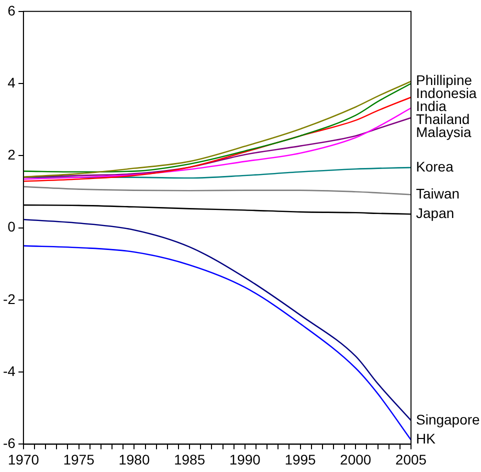 The image size is (481, 472). I want to click on y-tick-label: -4, so click(9, 370).